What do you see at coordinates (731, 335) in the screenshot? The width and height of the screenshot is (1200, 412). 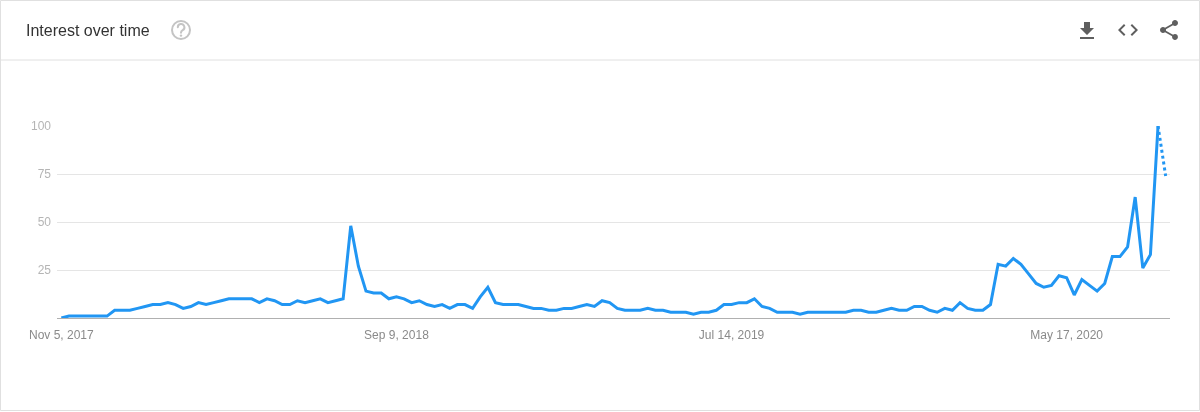 I see `x-tick-label: Jul 14, 2019` at bounding box center [731, 335].